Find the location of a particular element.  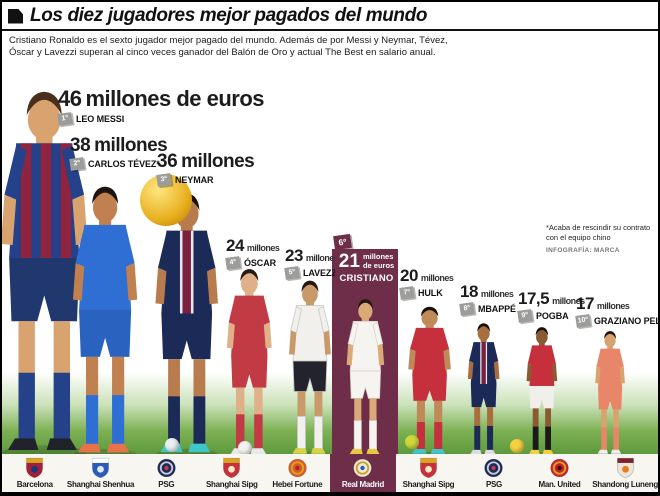

title-rule is located at coordinates (330, 30).